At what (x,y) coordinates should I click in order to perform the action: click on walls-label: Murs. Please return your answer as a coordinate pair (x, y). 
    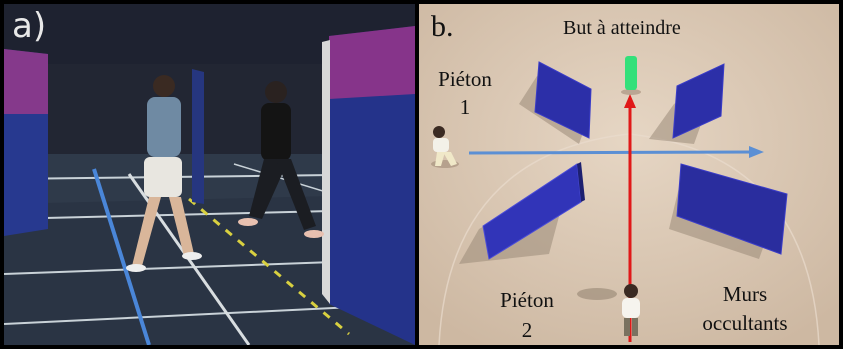
    Looking at the image, I should click on (745, 294).